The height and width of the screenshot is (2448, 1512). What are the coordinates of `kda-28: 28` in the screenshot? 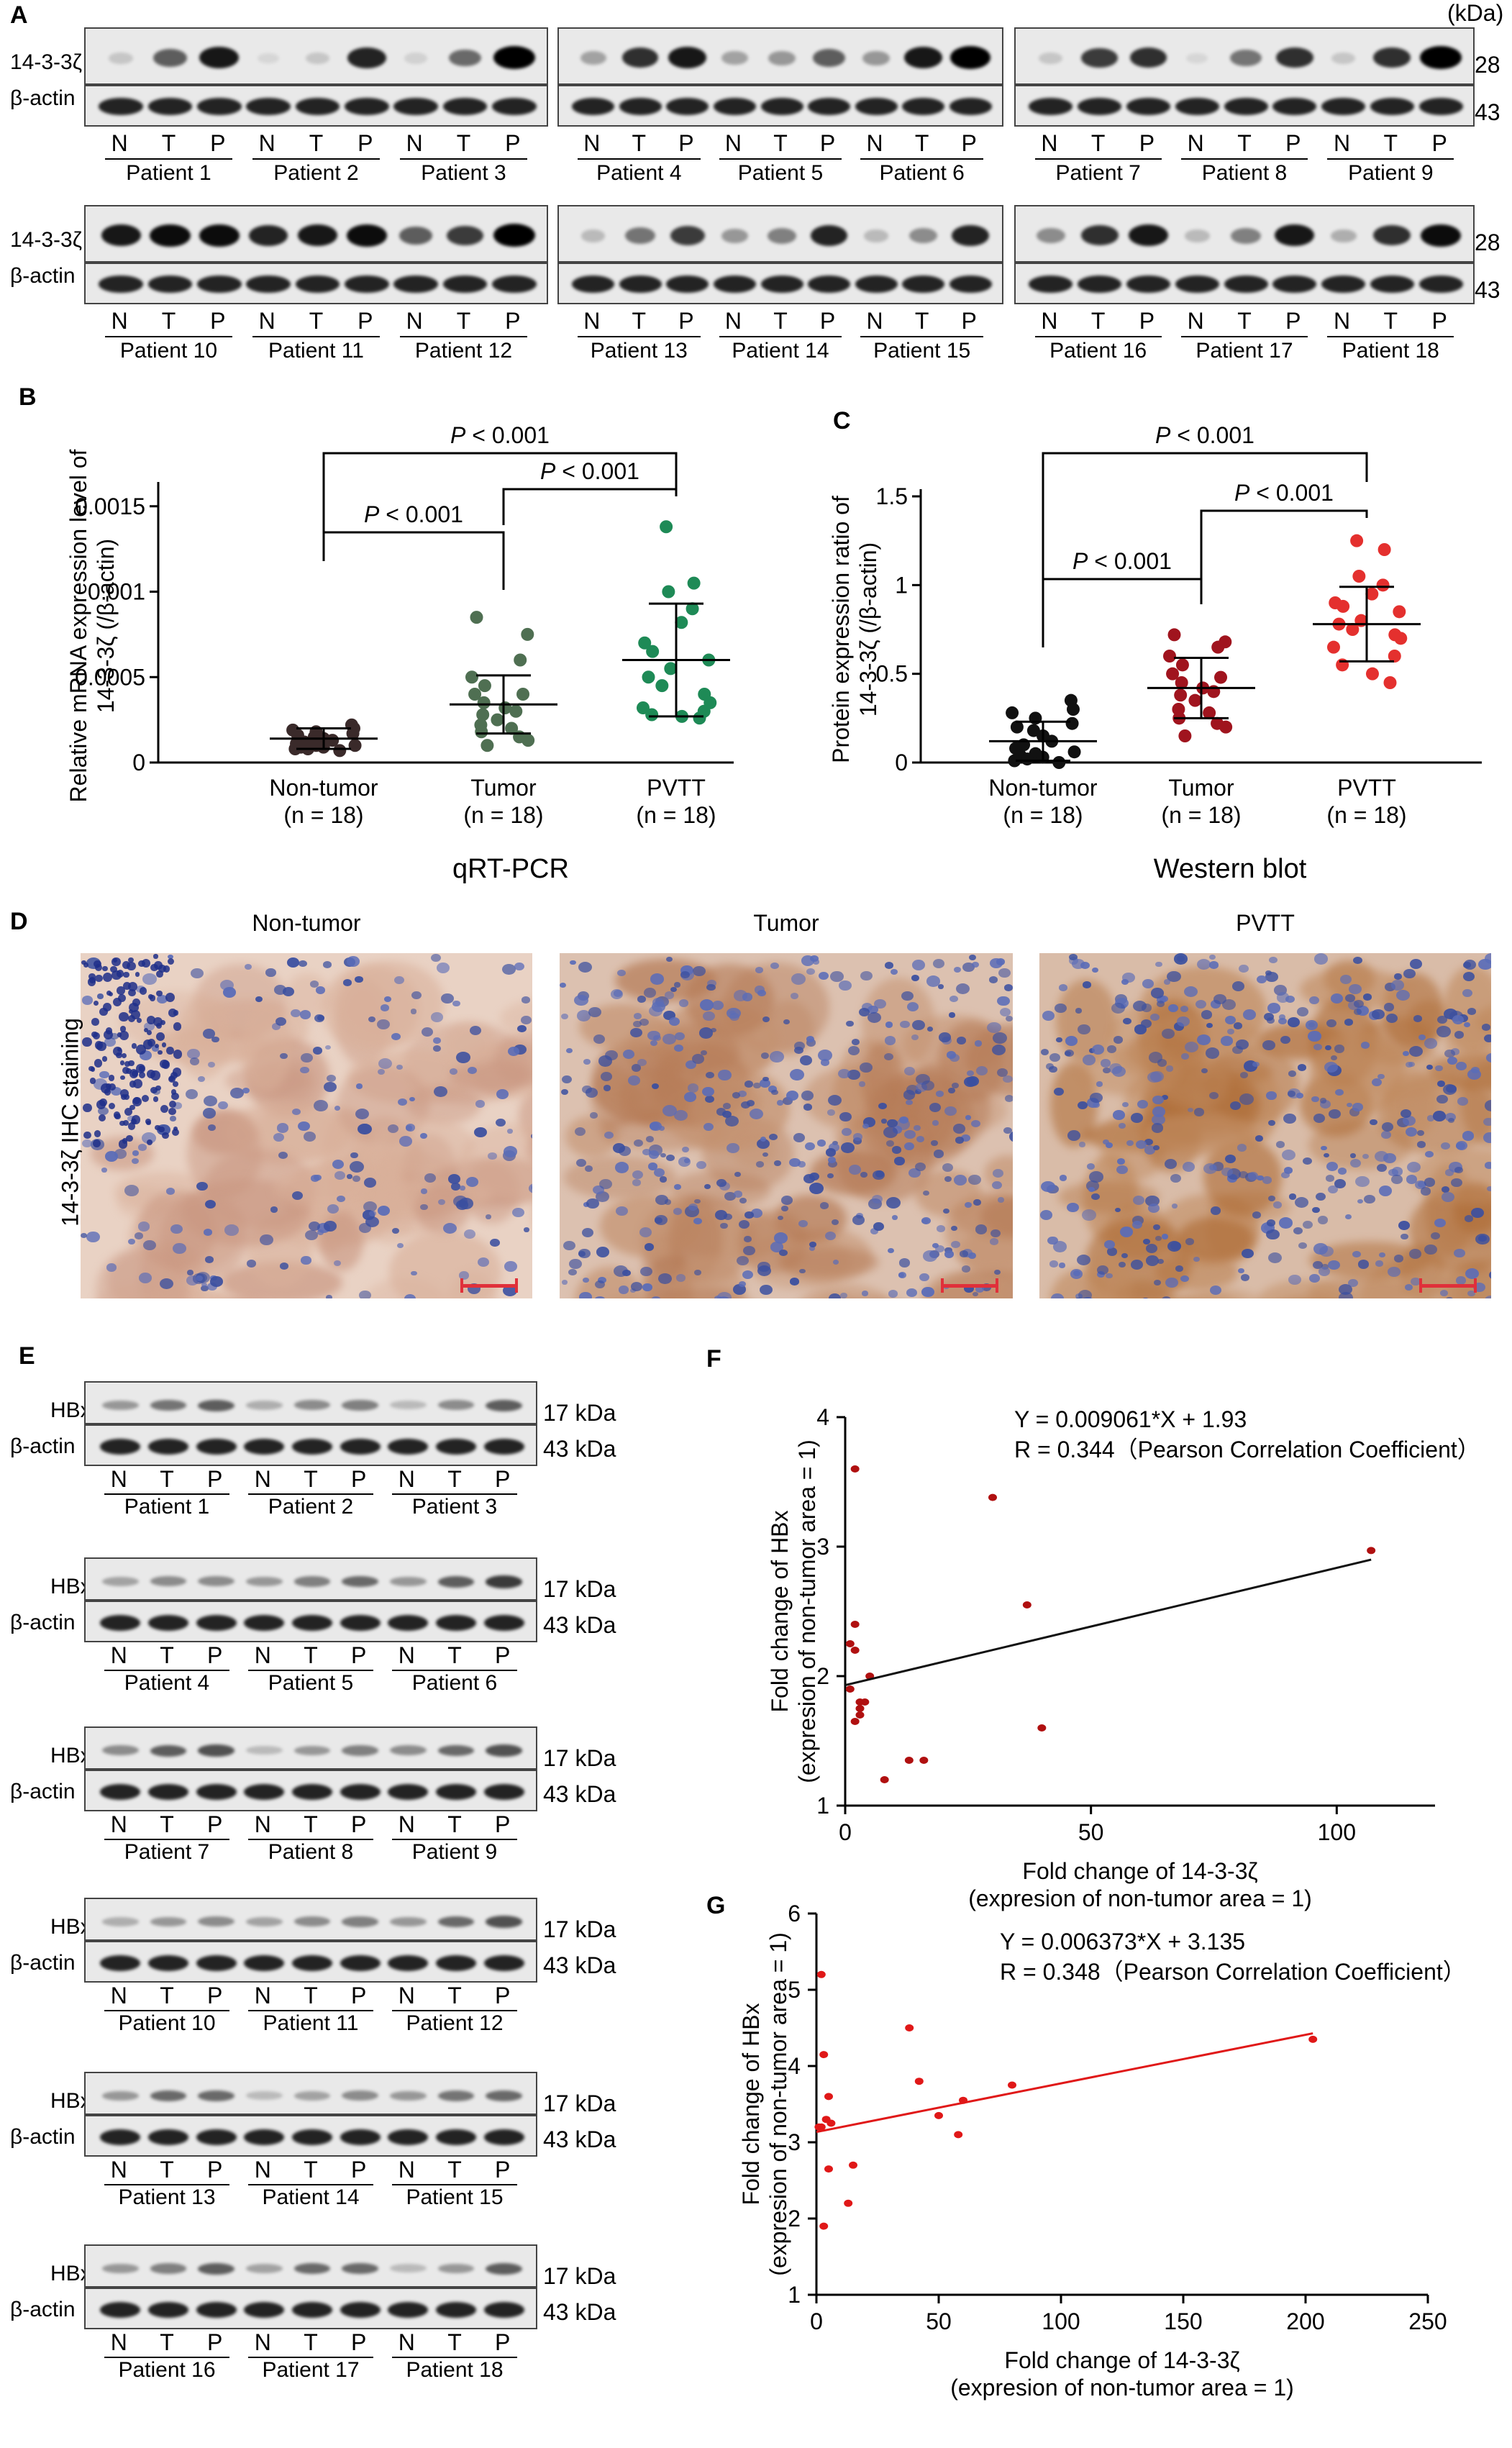 It's located at (1487, 65).